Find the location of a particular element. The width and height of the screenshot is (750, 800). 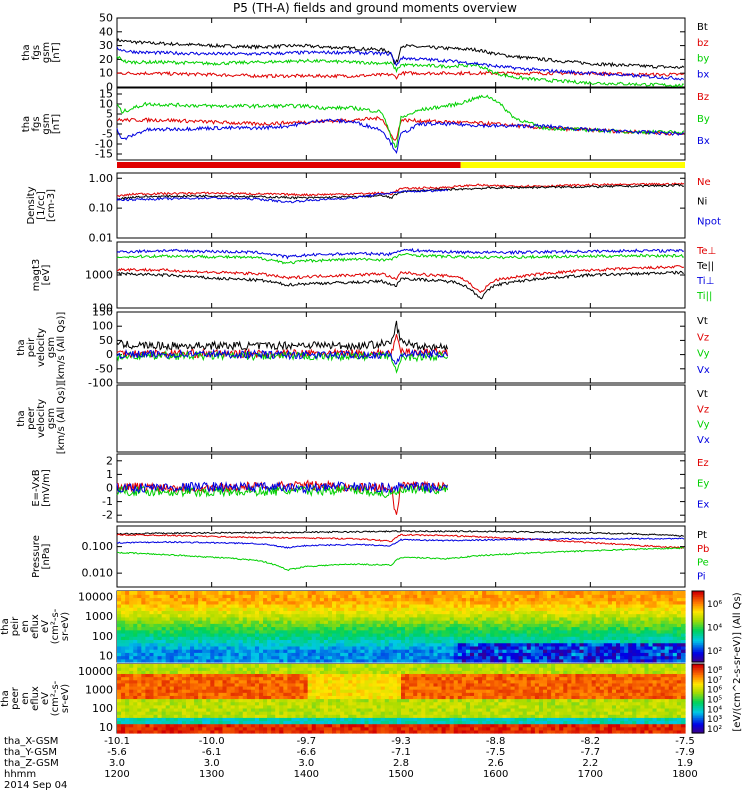

y-tick-label: 10 is located at coordinates (106, 104).